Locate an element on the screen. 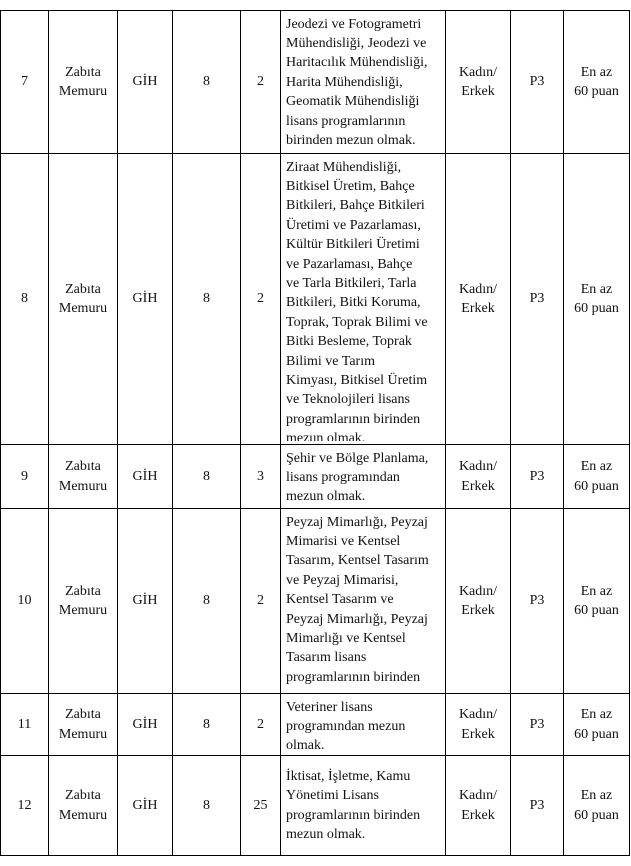 Image resolution: width=631 pixels, height=866 pixels. requirement-line: Peyzaj Mimarlığı, Peyzaj is located at coordinates (357, 619).